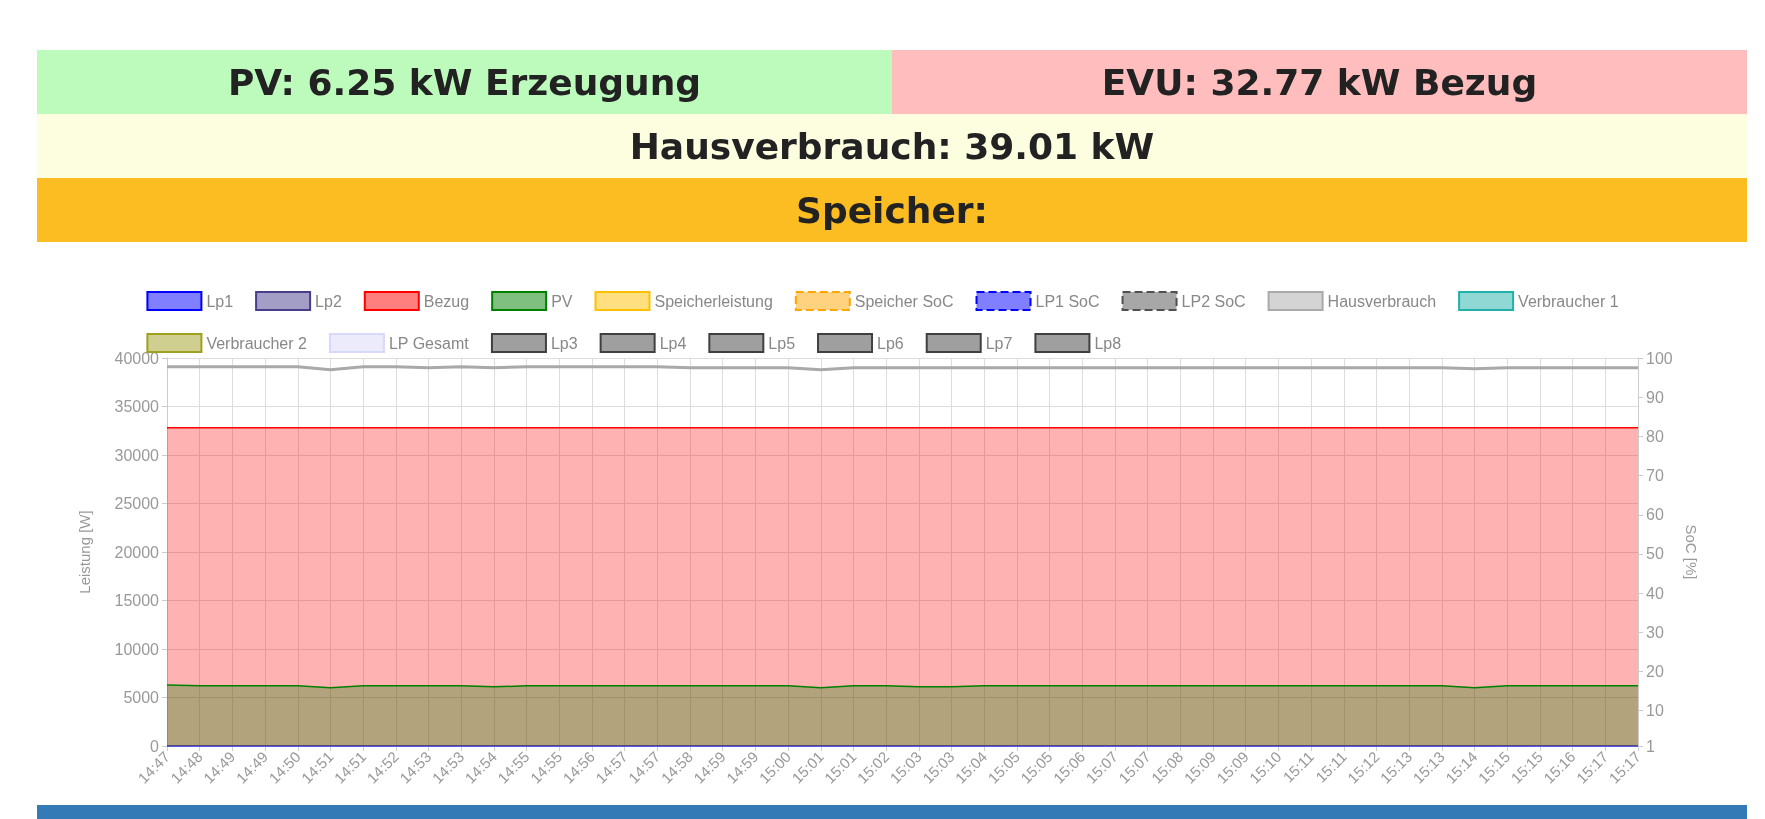  Describe the element at coordinates (999, 343) in the screenshot. I see `legend-label: Lp7` at that location.